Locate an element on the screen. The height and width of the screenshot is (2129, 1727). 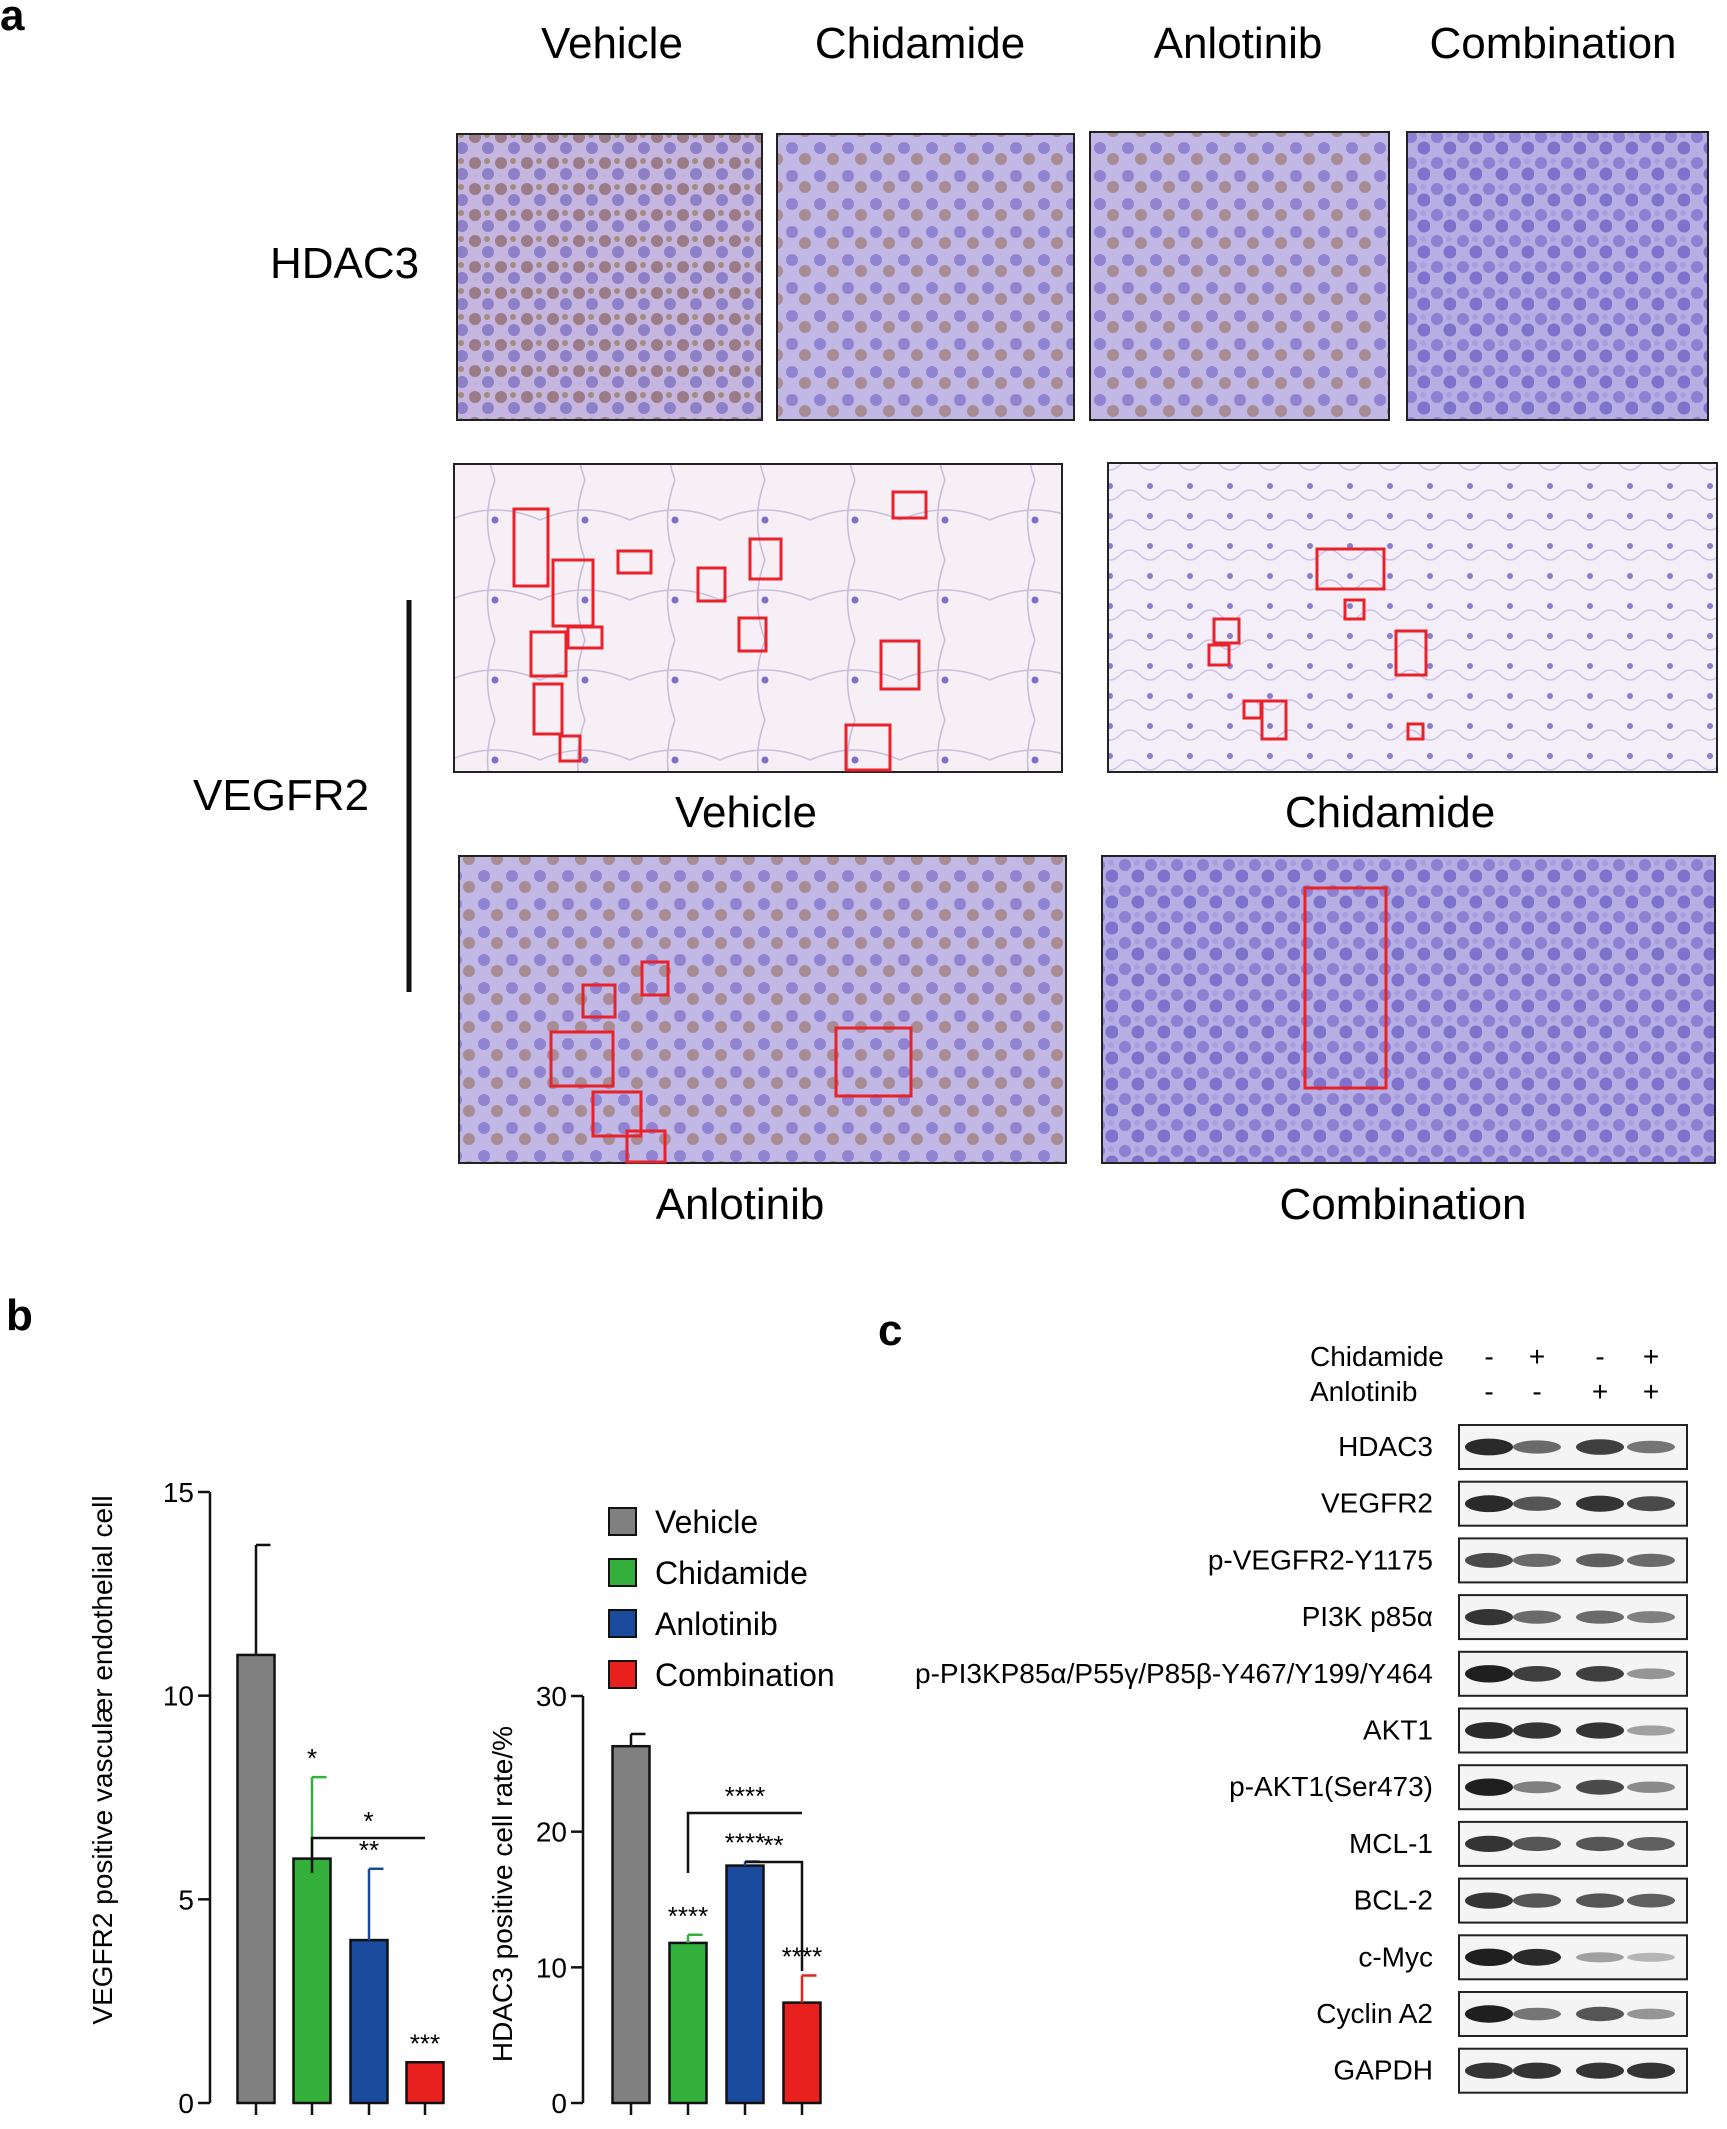
treatment-label-anlotinib: Anlotinib is located at coordinates (1363, 1391).